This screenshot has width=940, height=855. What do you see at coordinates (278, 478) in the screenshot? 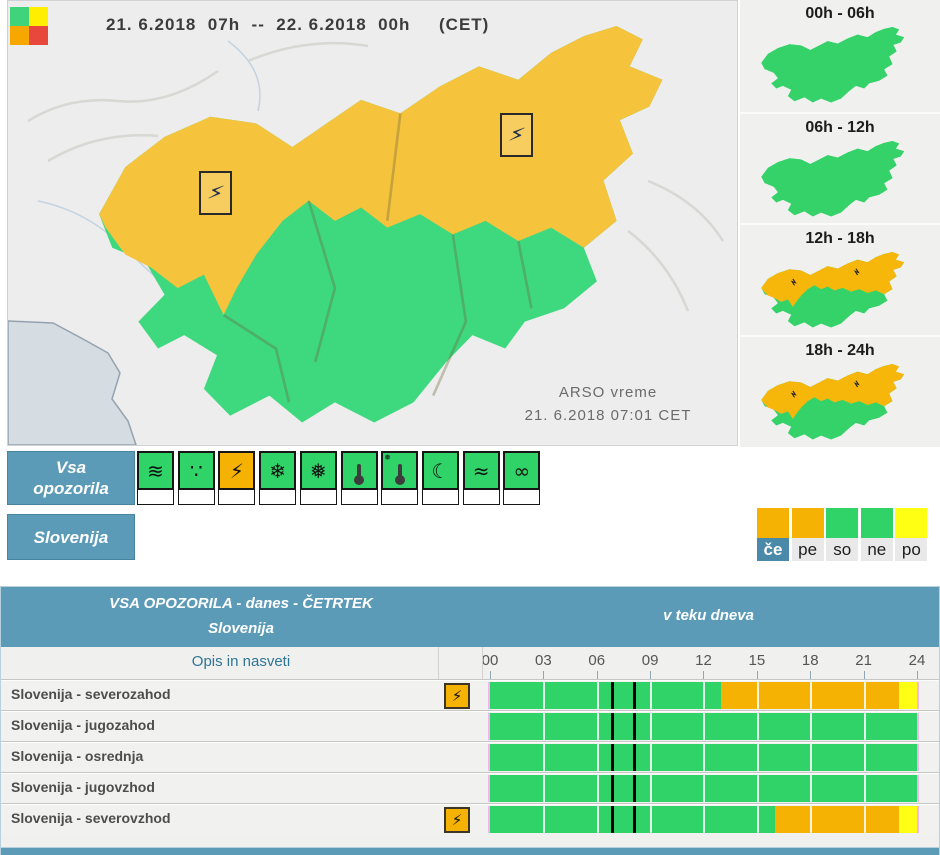
I see `warning-type-tile-snow: ❄` at bounding box center [278, 478].